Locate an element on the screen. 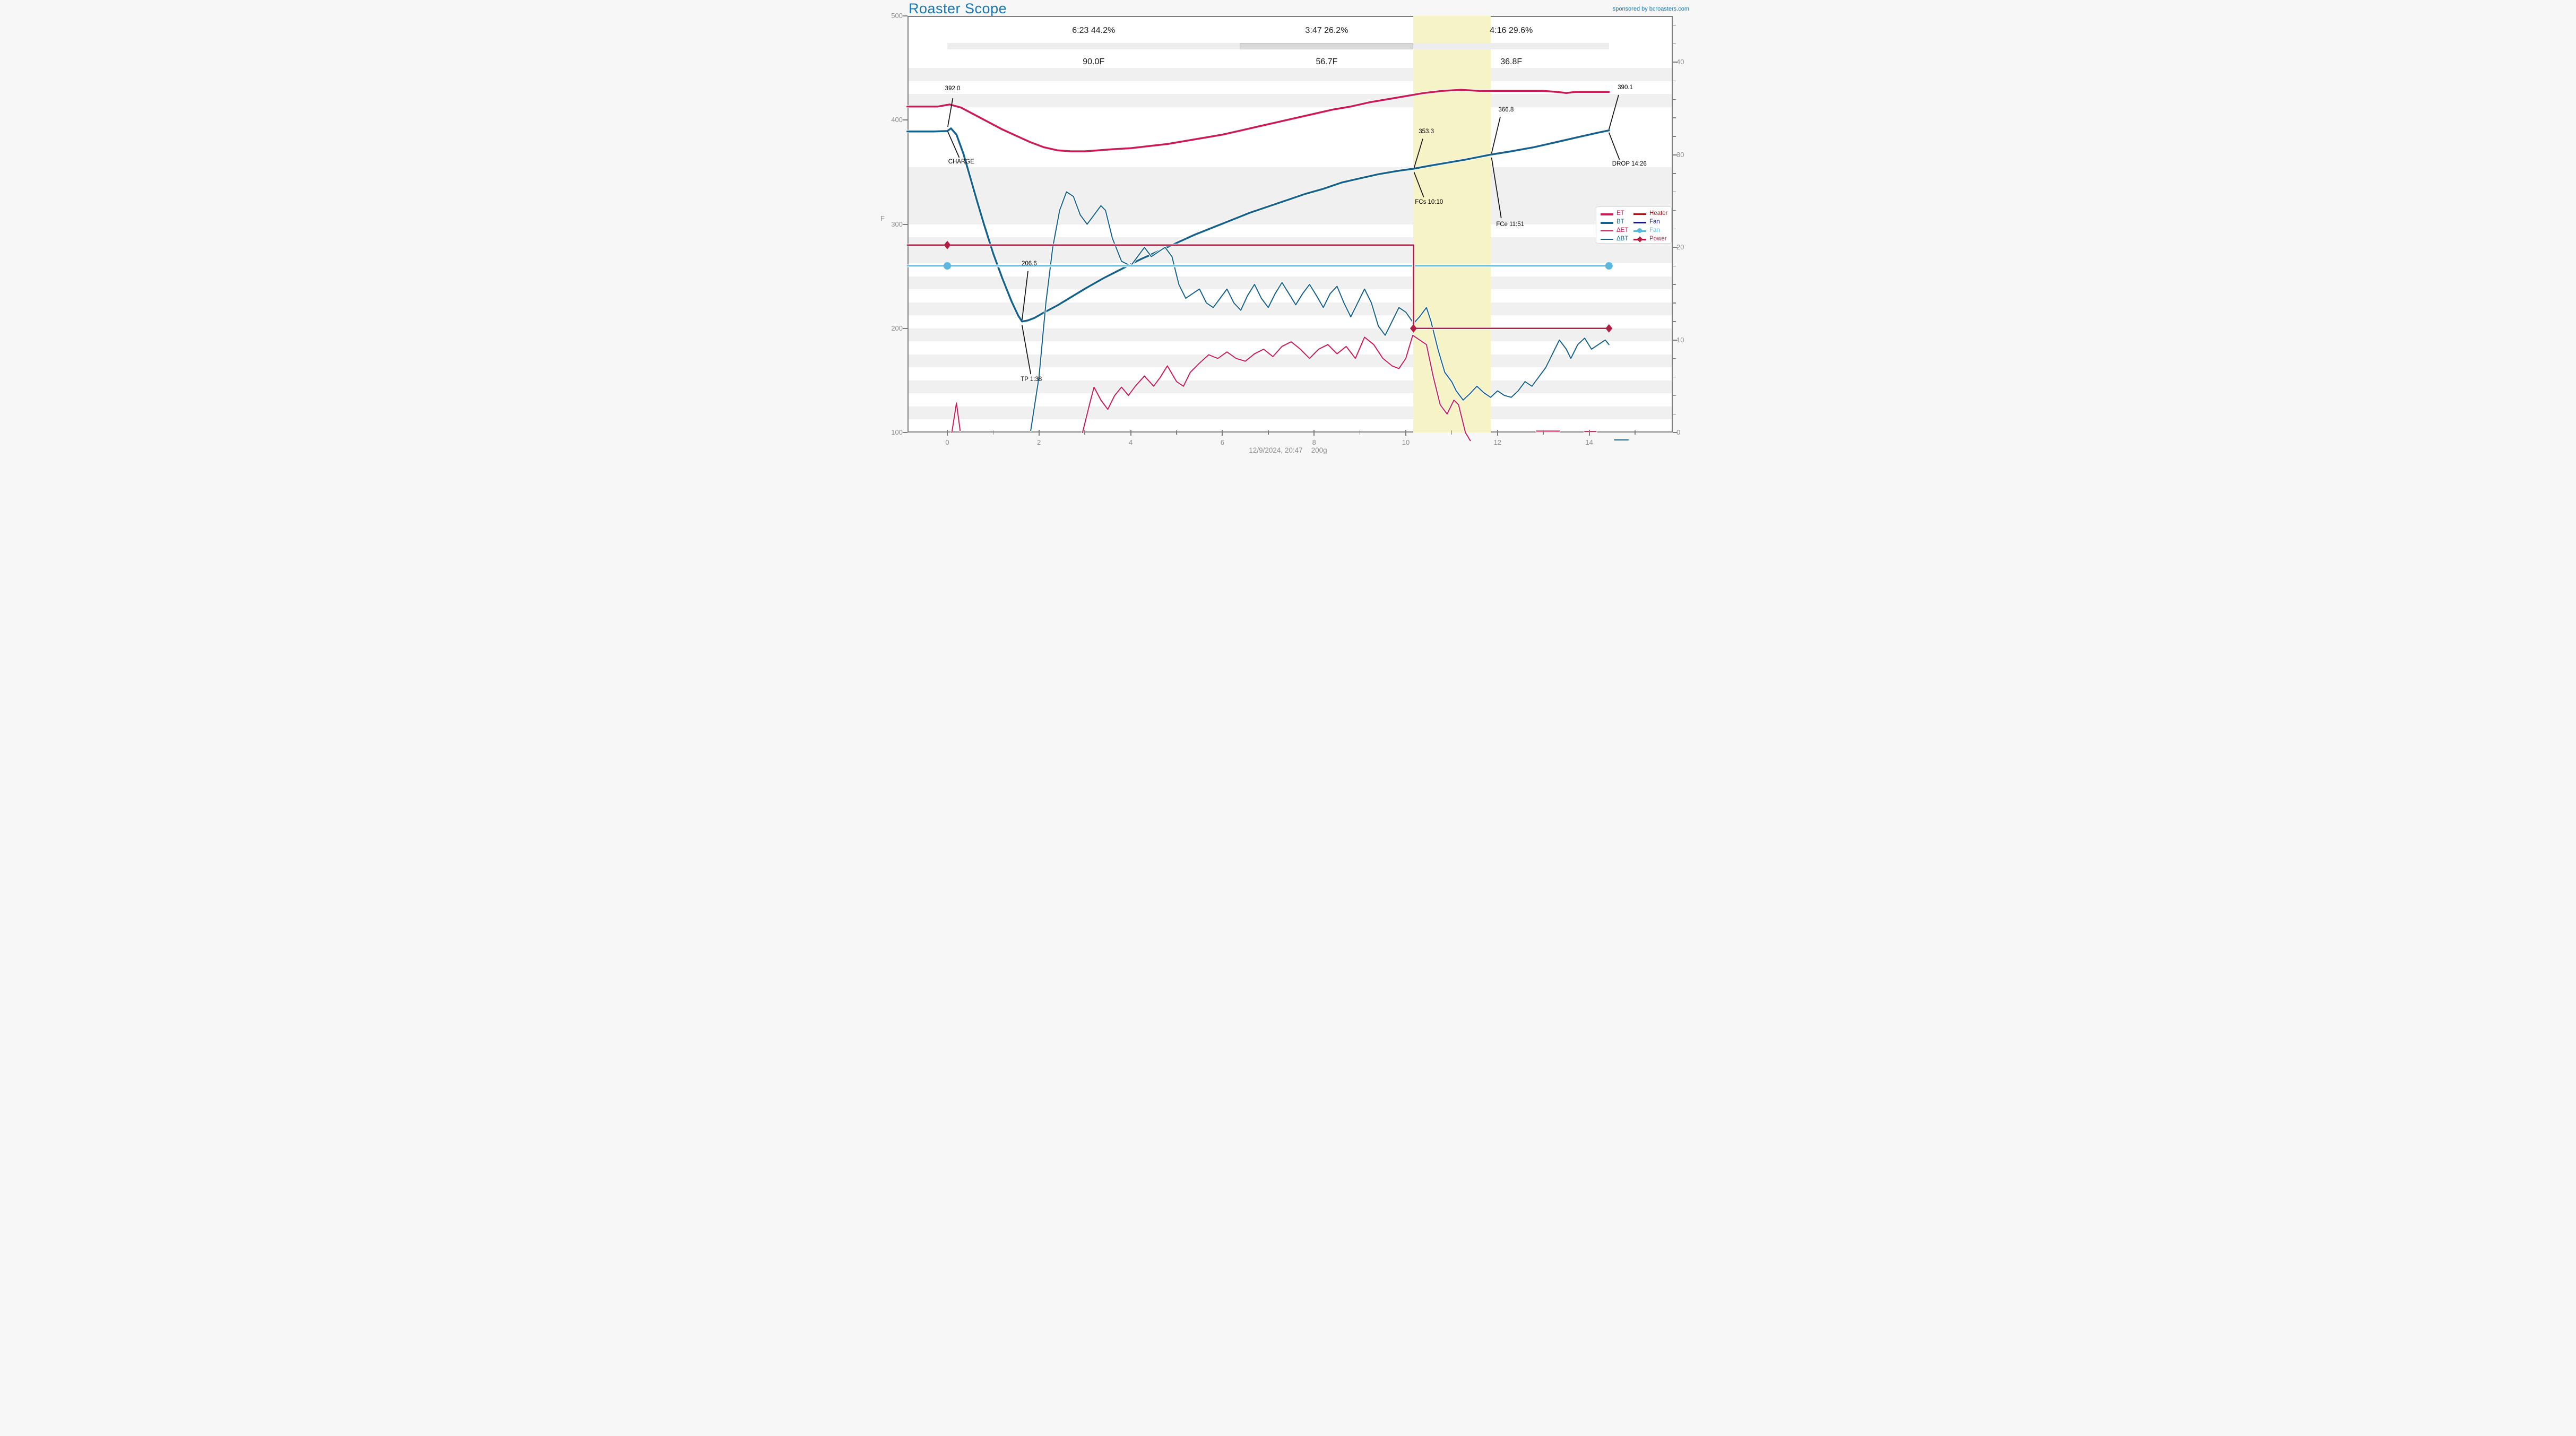  sponsor-link: sponsored by bcroasters.com is located at coordinates (1651, 9).